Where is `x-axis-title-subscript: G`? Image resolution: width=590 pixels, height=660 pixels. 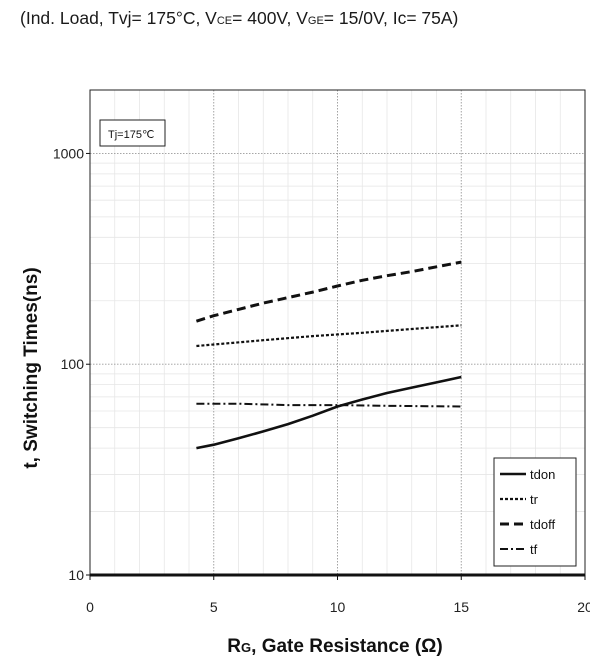
x-axis-title-subscript: G is located at coordinates (246, 647).